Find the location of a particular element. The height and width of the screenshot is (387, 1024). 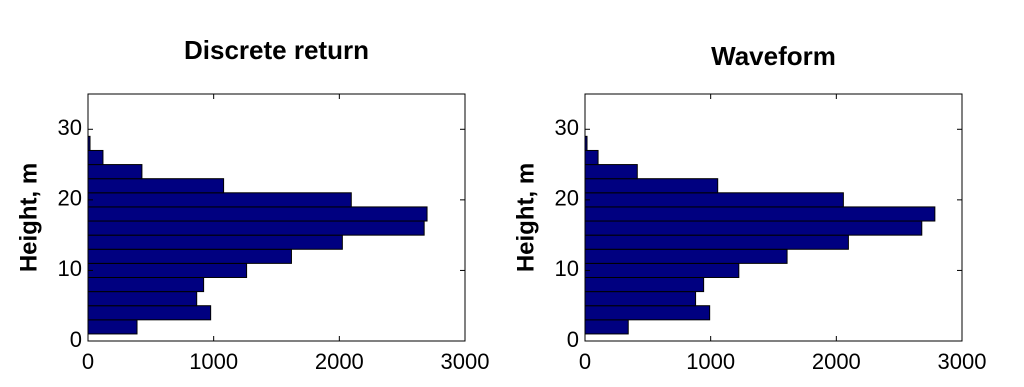

chart-title: Waveform is located at coordinates (773, 56).